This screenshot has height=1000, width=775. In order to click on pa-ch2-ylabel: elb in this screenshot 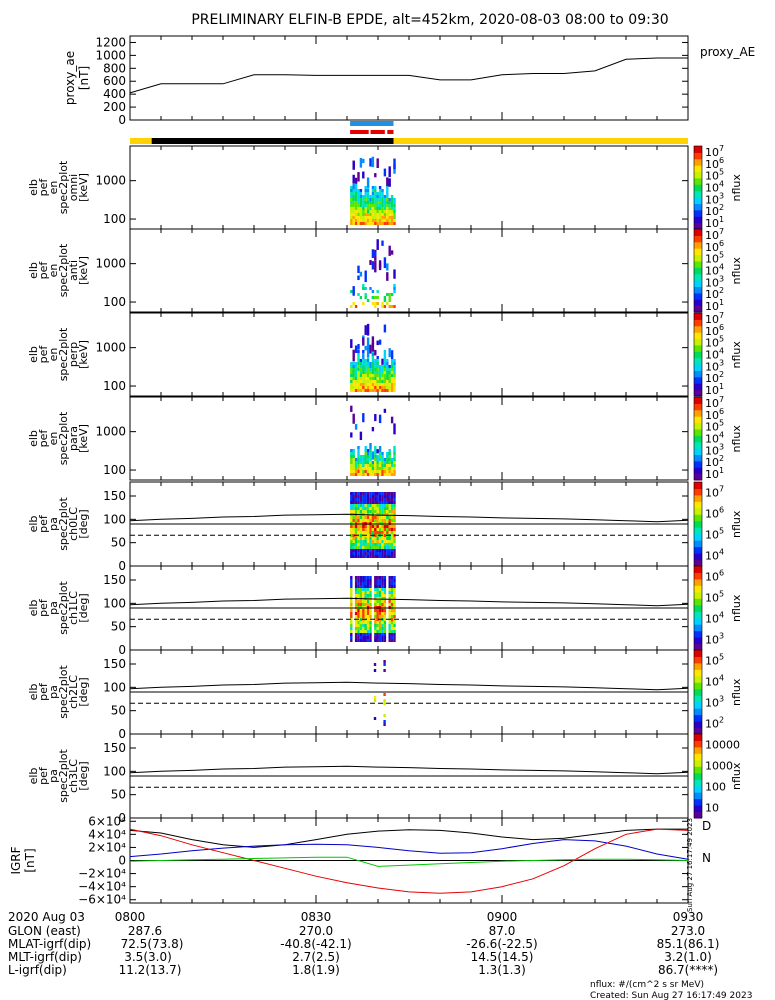, I will do `click(33, 692)`.